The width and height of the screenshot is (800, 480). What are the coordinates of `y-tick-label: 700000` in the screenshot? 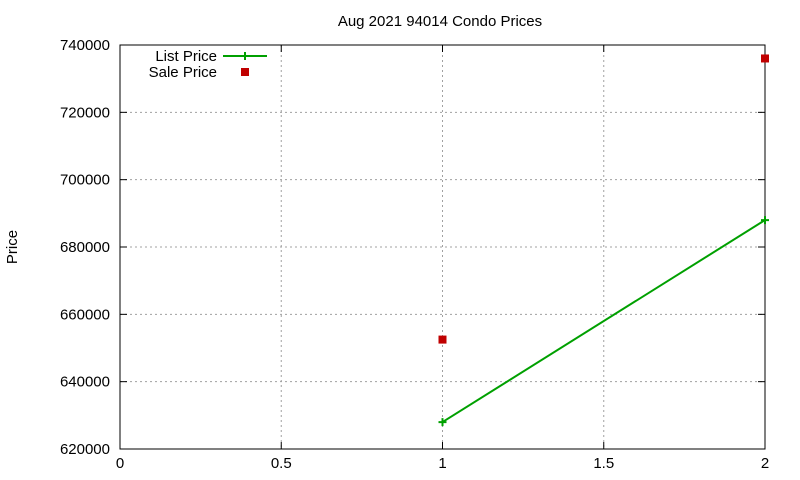 It's located at (85, 180).